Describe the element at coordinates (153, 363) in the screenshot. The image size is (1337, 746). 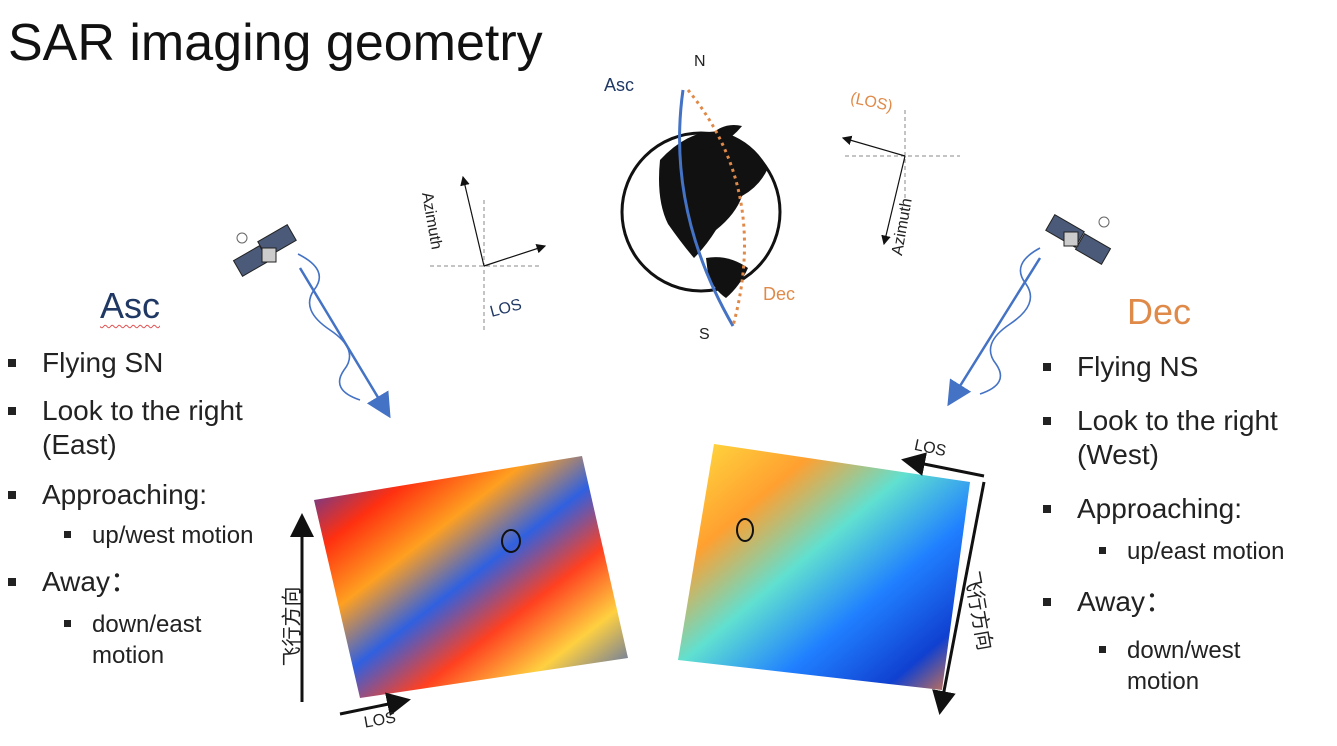
I see `asc-bullet-item: Flying SN` at that location.